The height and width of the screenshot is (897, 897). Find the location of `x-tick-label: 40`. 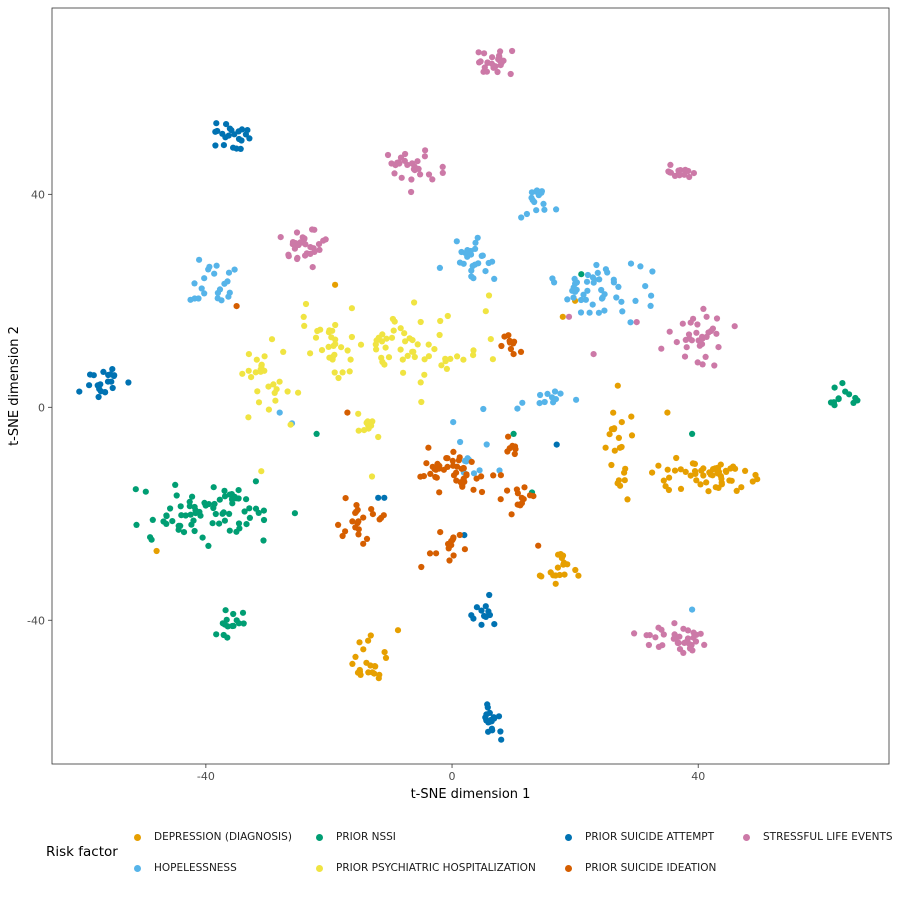

x-tick-label: 40 is located at coordinates (698, 776).